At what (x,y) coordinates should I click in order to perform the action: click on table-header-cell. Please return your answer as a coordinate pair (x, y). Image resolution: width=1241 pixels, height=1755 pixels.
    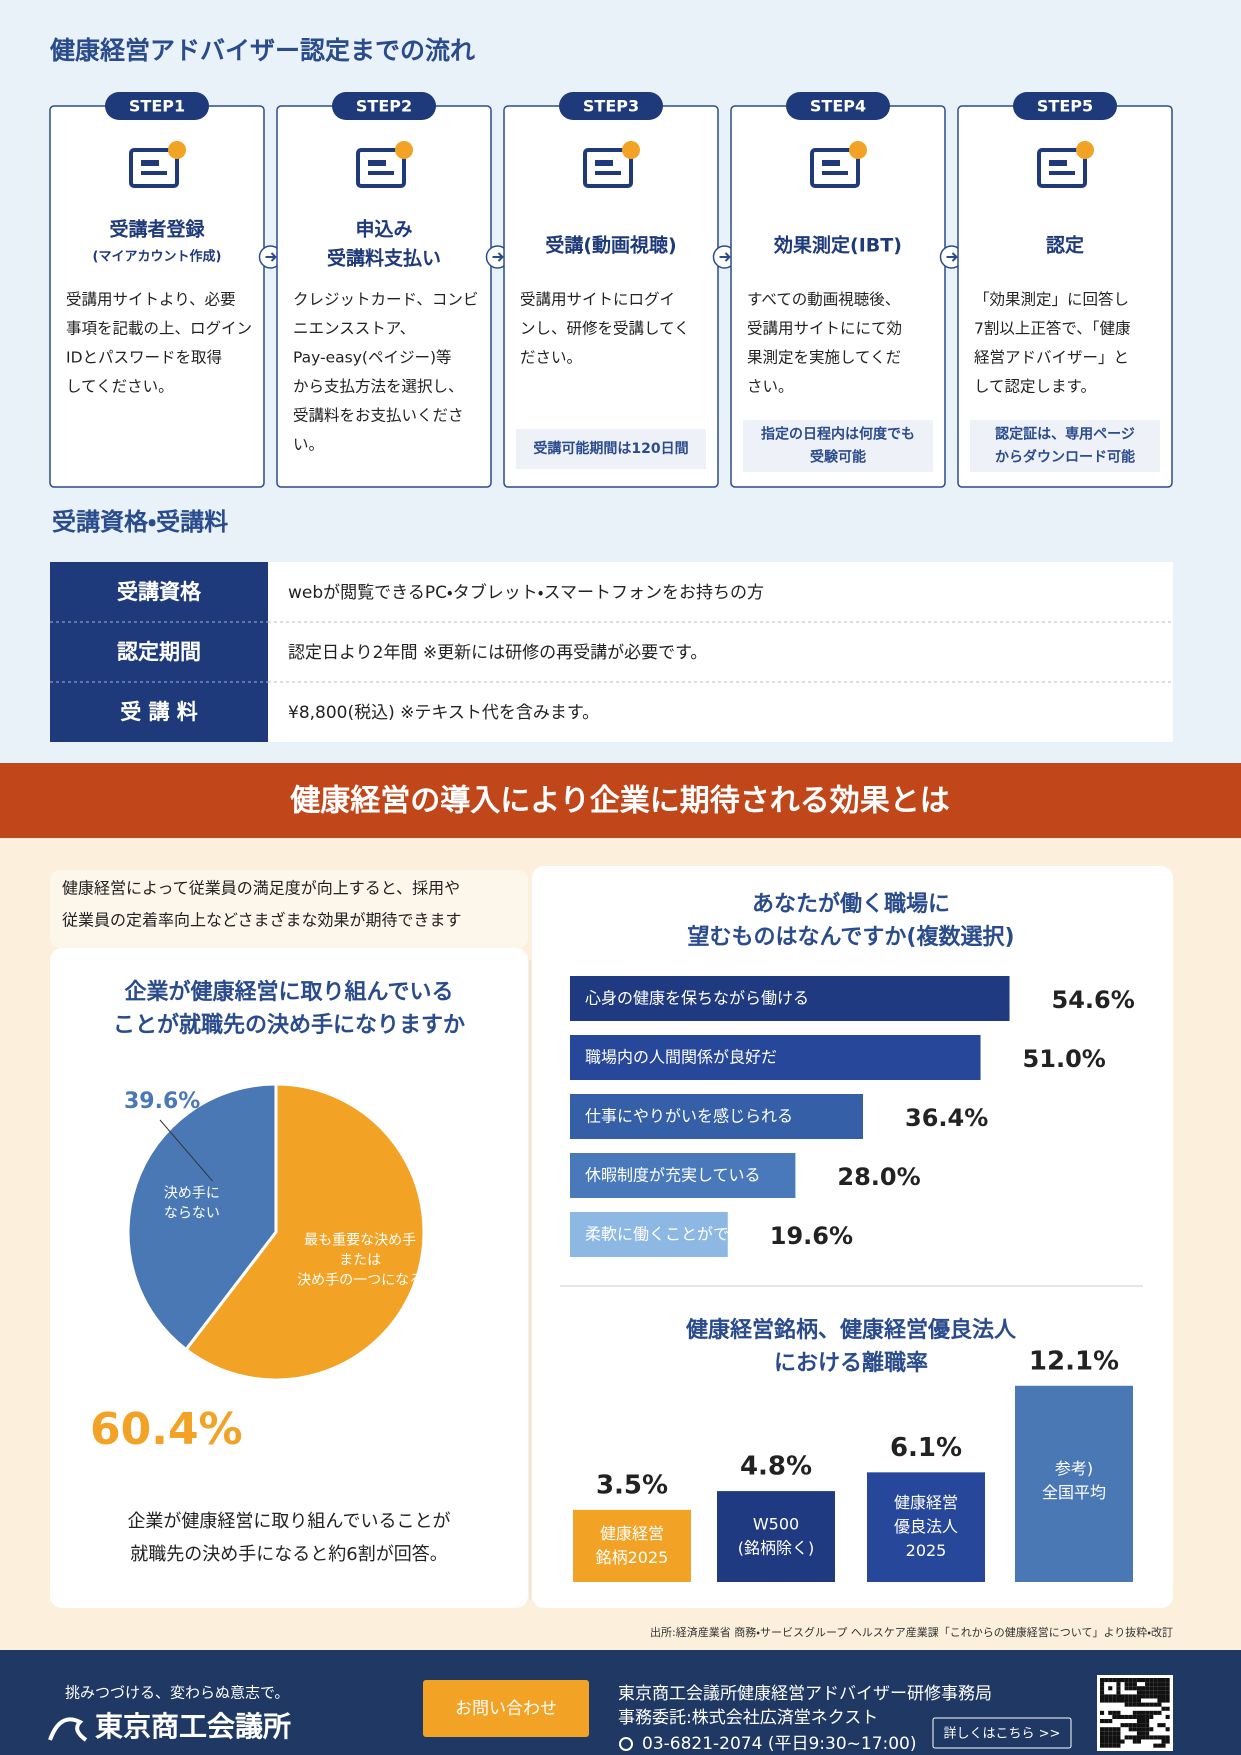
    Looking at the image, I should click on (159, 592).